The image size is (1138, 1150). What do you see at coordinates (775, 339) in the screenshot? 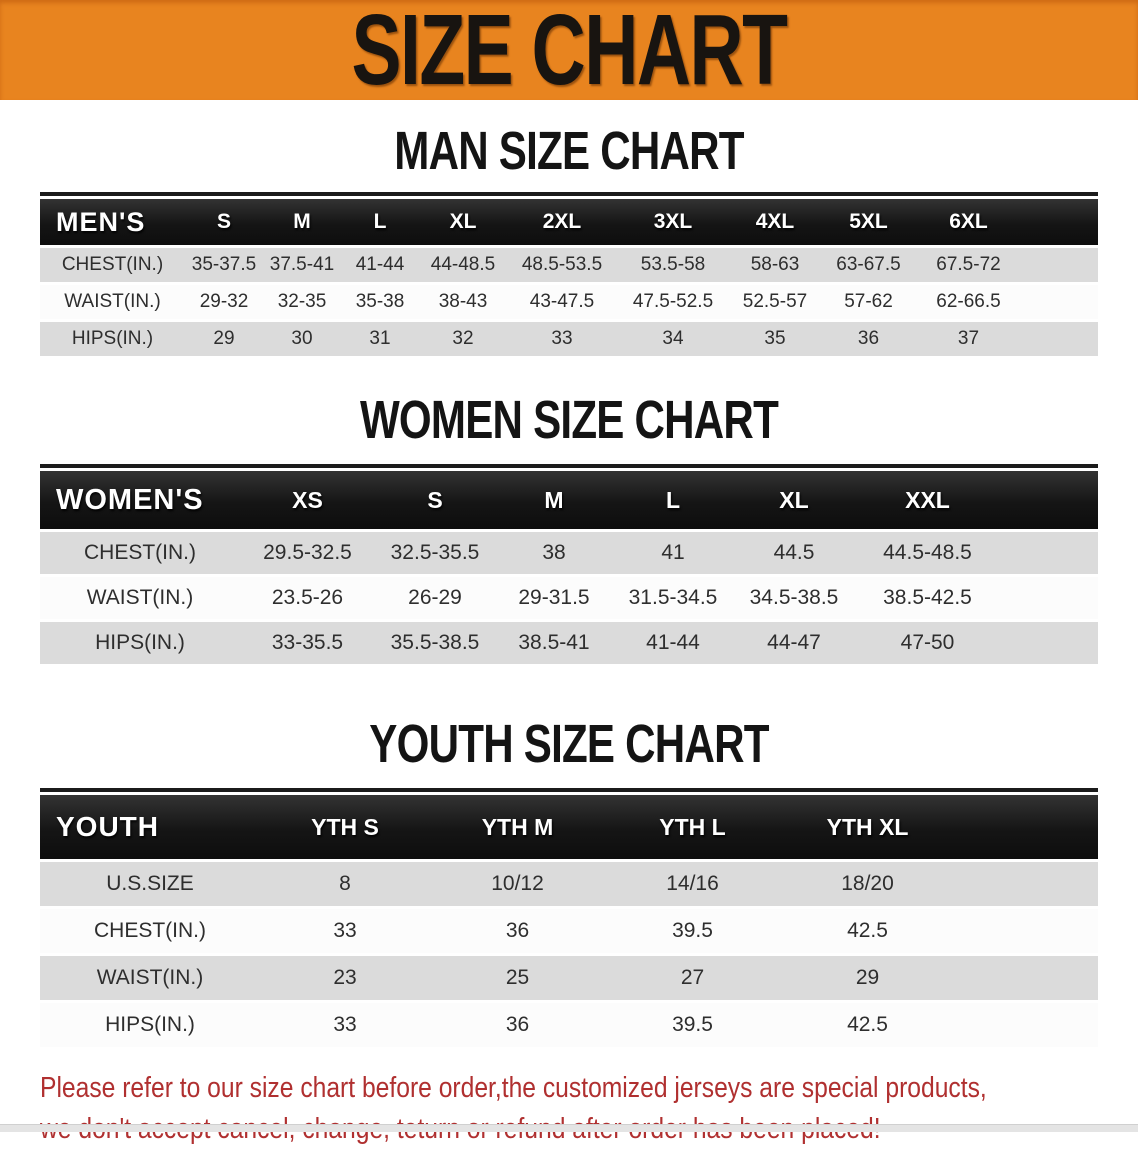
I see `data-cell: 35` at bounding box center [775, 339].